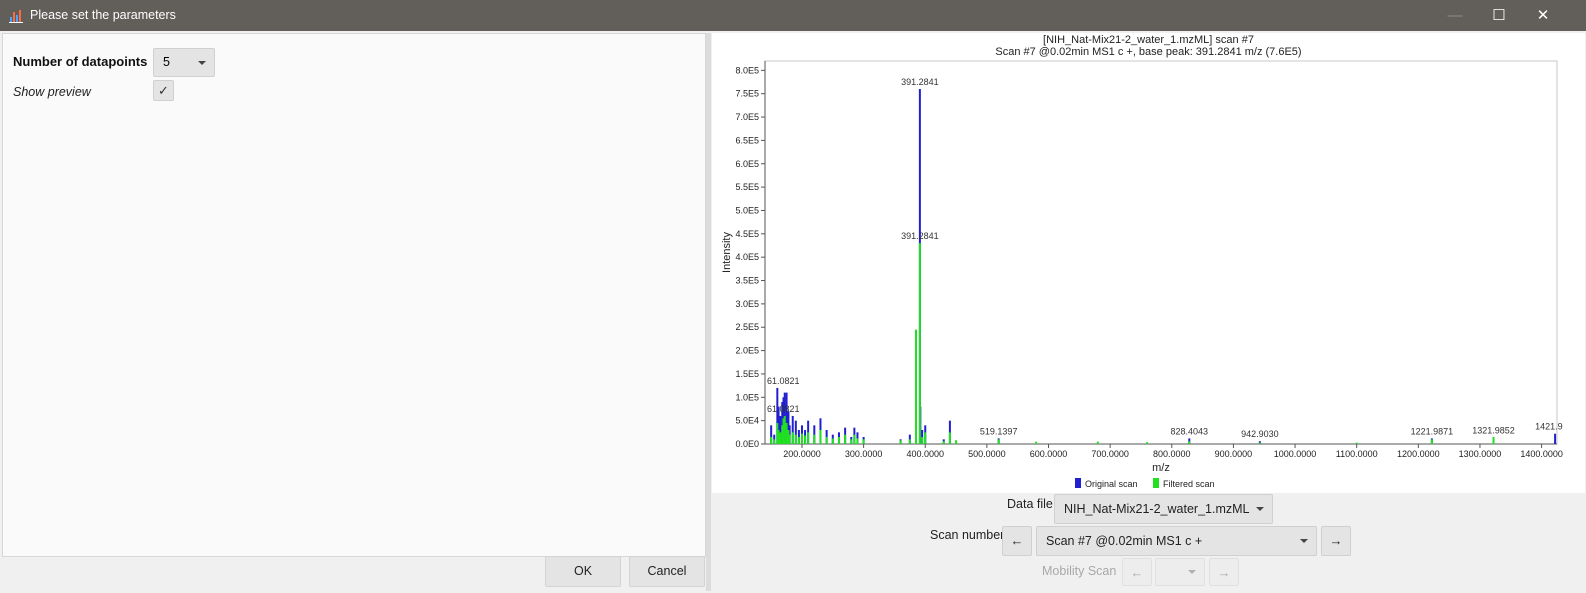 This screenshot has height=593, width=1586. What do you see at coordinates (1111, 484) in the screenshot?
I see `legend-label-original: Original scan` at bounding box center [1111, 484].